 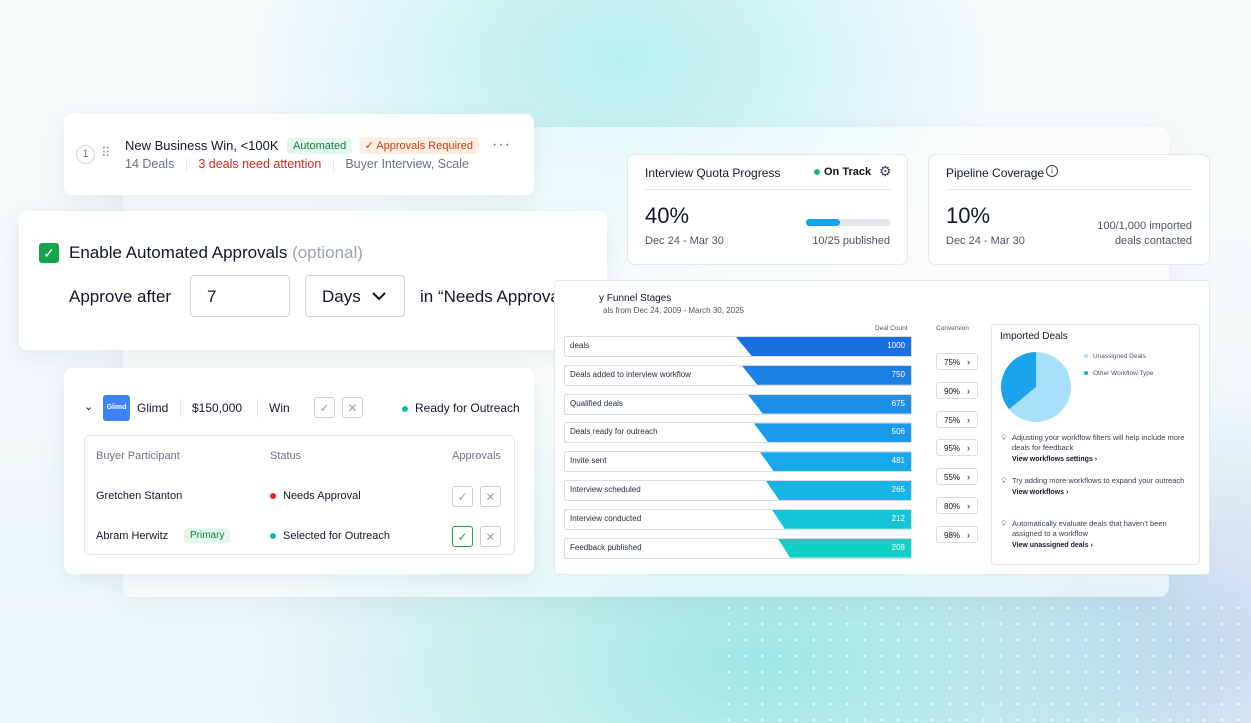 I want to click on conversion-value: 90%, so click(x=952, y=391).